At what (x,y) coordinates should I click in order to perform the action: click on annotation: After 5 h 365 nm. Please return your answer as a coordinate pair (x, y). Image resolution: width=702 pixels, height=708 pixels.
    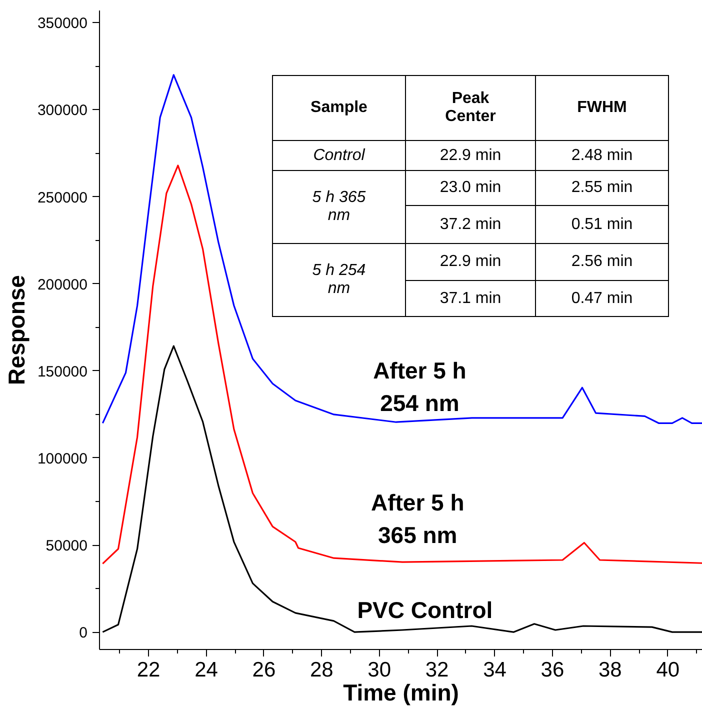
    Looking at the image, I should click on (417, 518).